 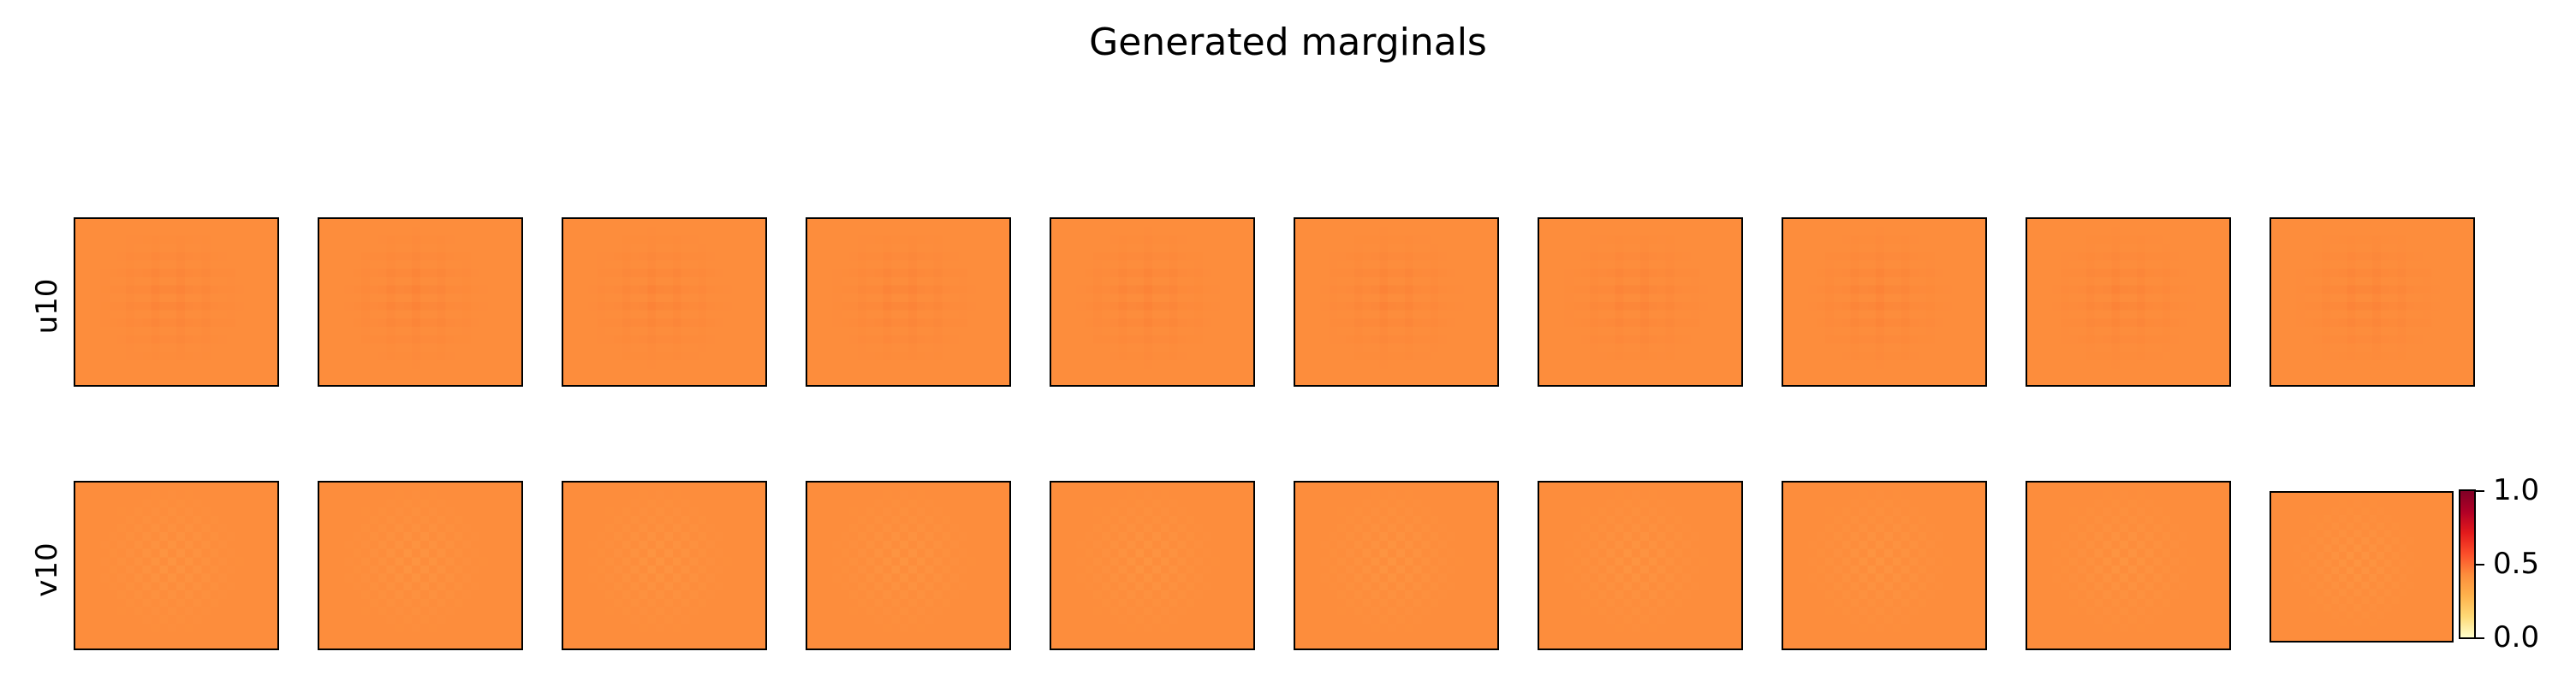 I want to click on figure-title: Generated marginals, so click(x=1288, y=42).